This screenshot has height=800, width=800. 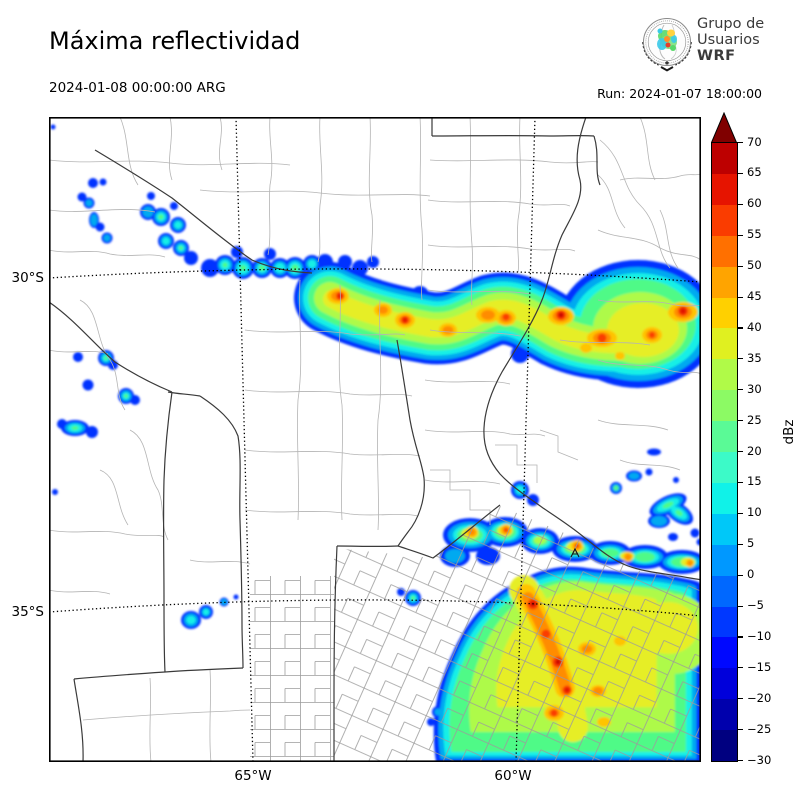 What do you see at coordinates (789, 432) in the screenshot?
I see `colorbar-units-label: dBz` at bounding box center [789, 432].